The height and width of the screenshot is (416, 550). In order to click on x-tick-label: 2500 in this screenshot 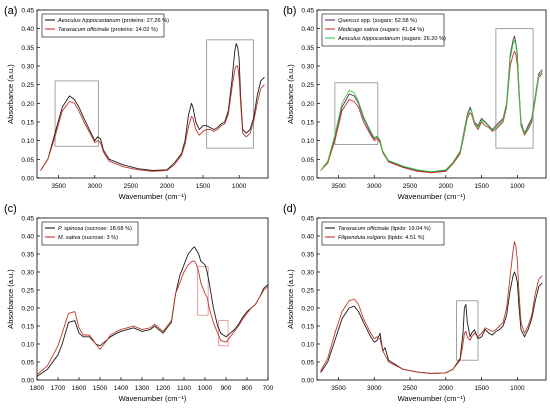, I will do `click(131, 186)`.